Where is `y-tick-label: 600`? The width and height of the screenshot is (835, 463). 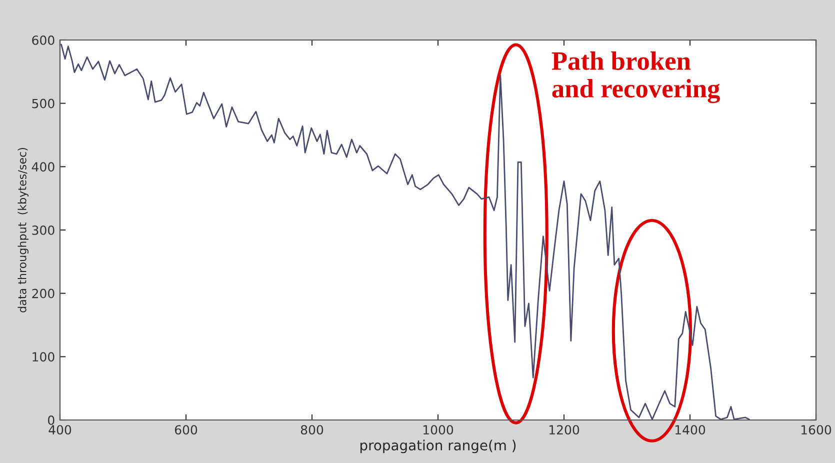 y-tick-label: 600 is located at coordinates (43, 40).